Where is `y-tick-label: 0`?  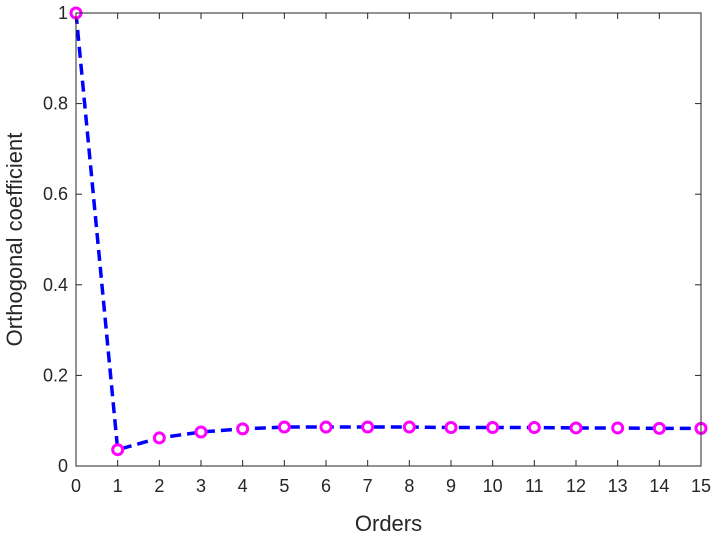
y-tick-label: 0 is located at coordinates (63, 466).